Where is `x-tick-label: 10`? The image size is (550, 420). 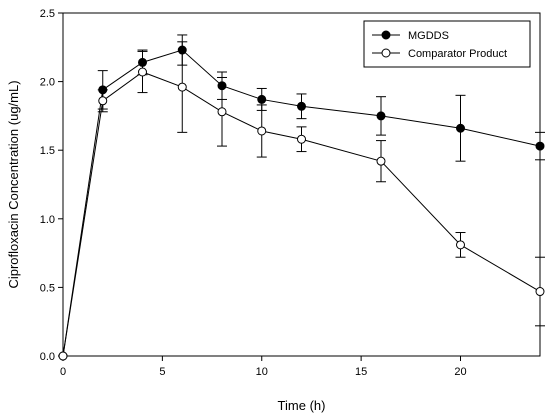
x-tick-label: 10 is located at coordinates (262, 372).